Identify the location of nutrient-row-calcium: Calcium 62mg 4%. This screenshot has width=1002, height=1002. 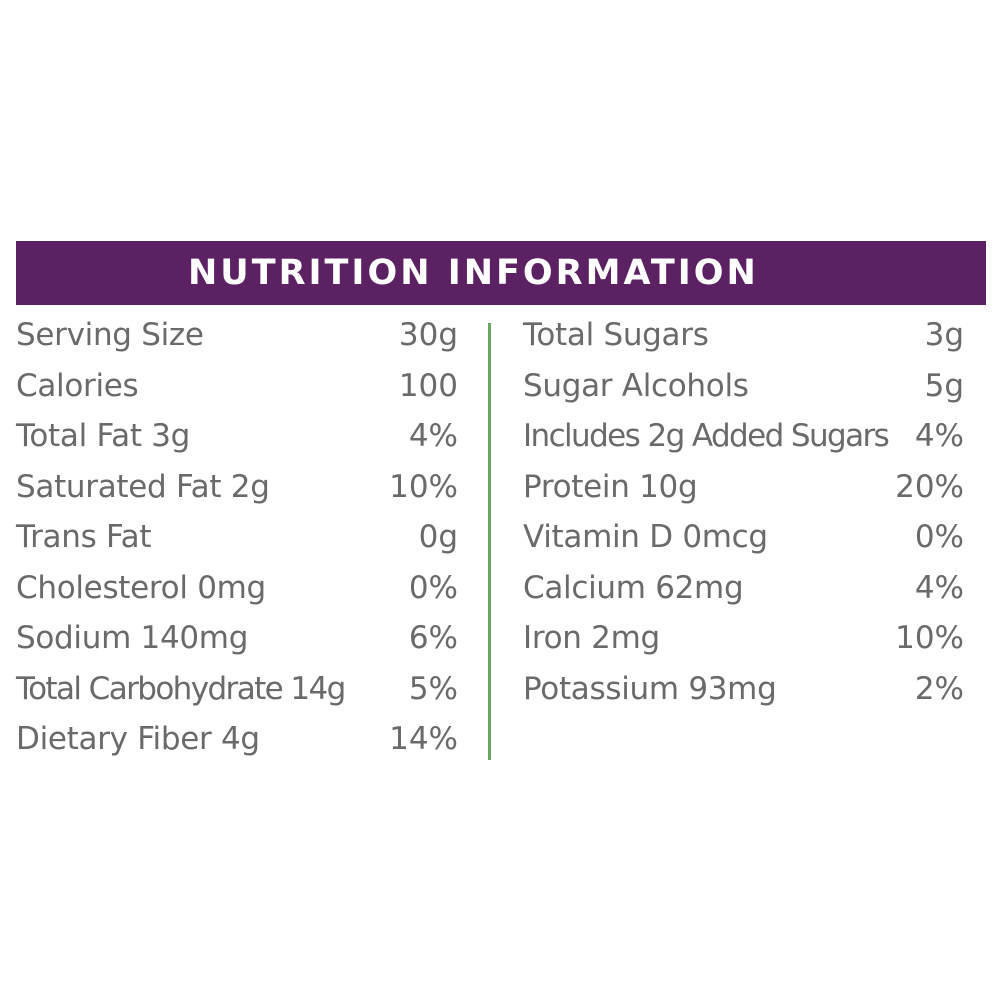
(743, 595).